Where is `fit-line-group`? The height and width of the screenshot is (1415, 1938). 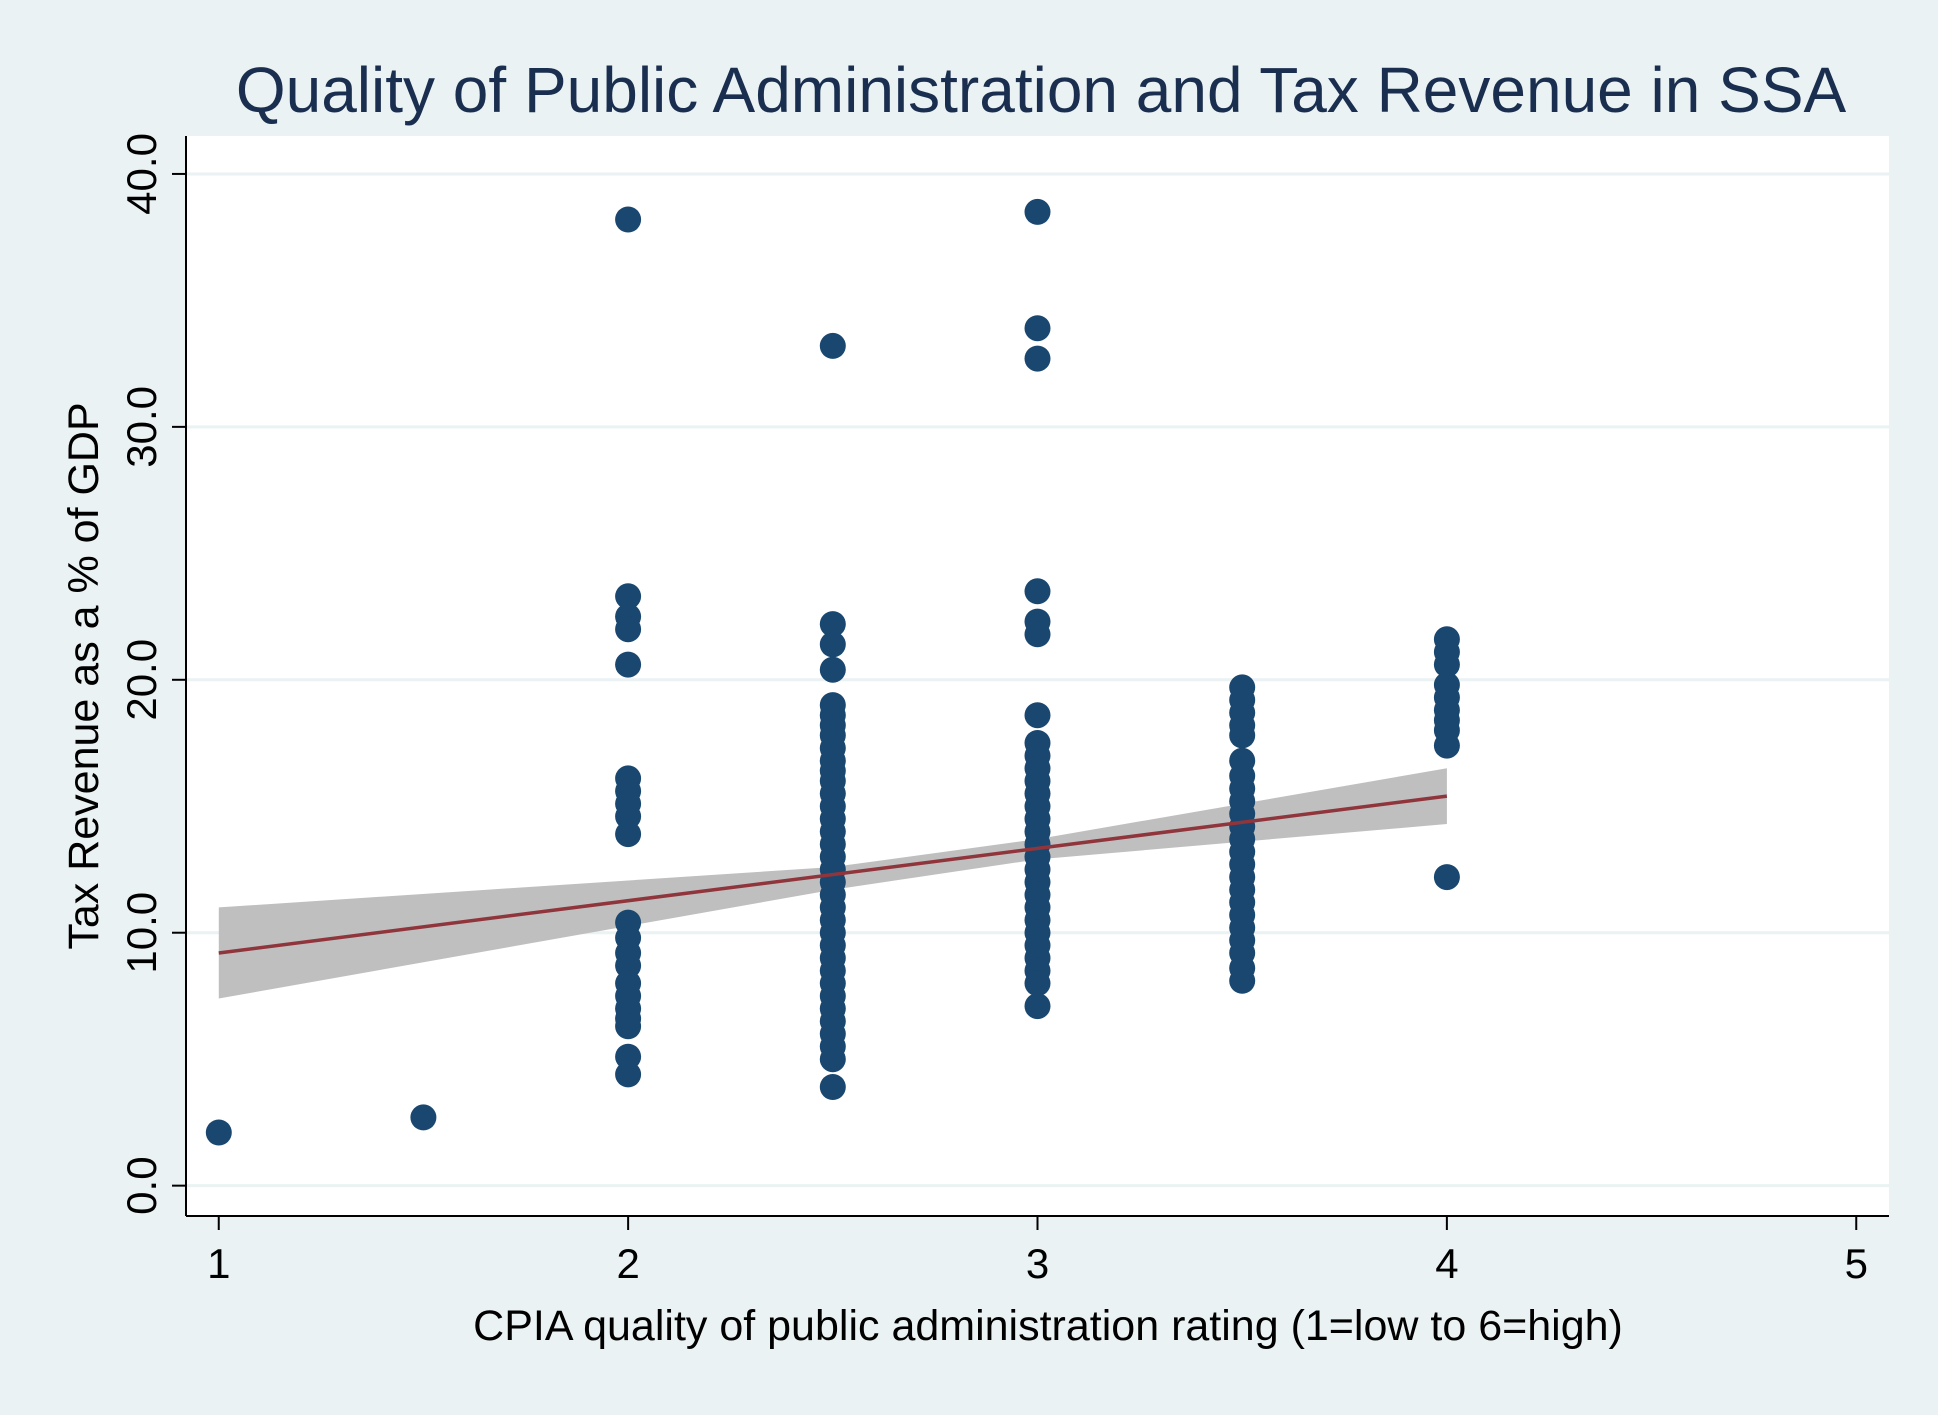
fit-line-group is located at coordinates (833, 874).